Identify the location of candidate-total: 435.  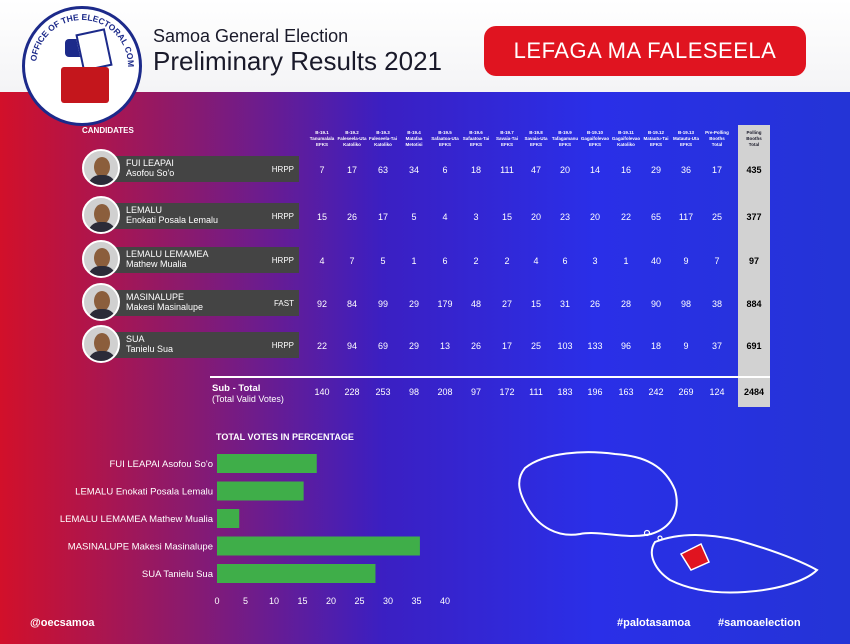
(754, 170).